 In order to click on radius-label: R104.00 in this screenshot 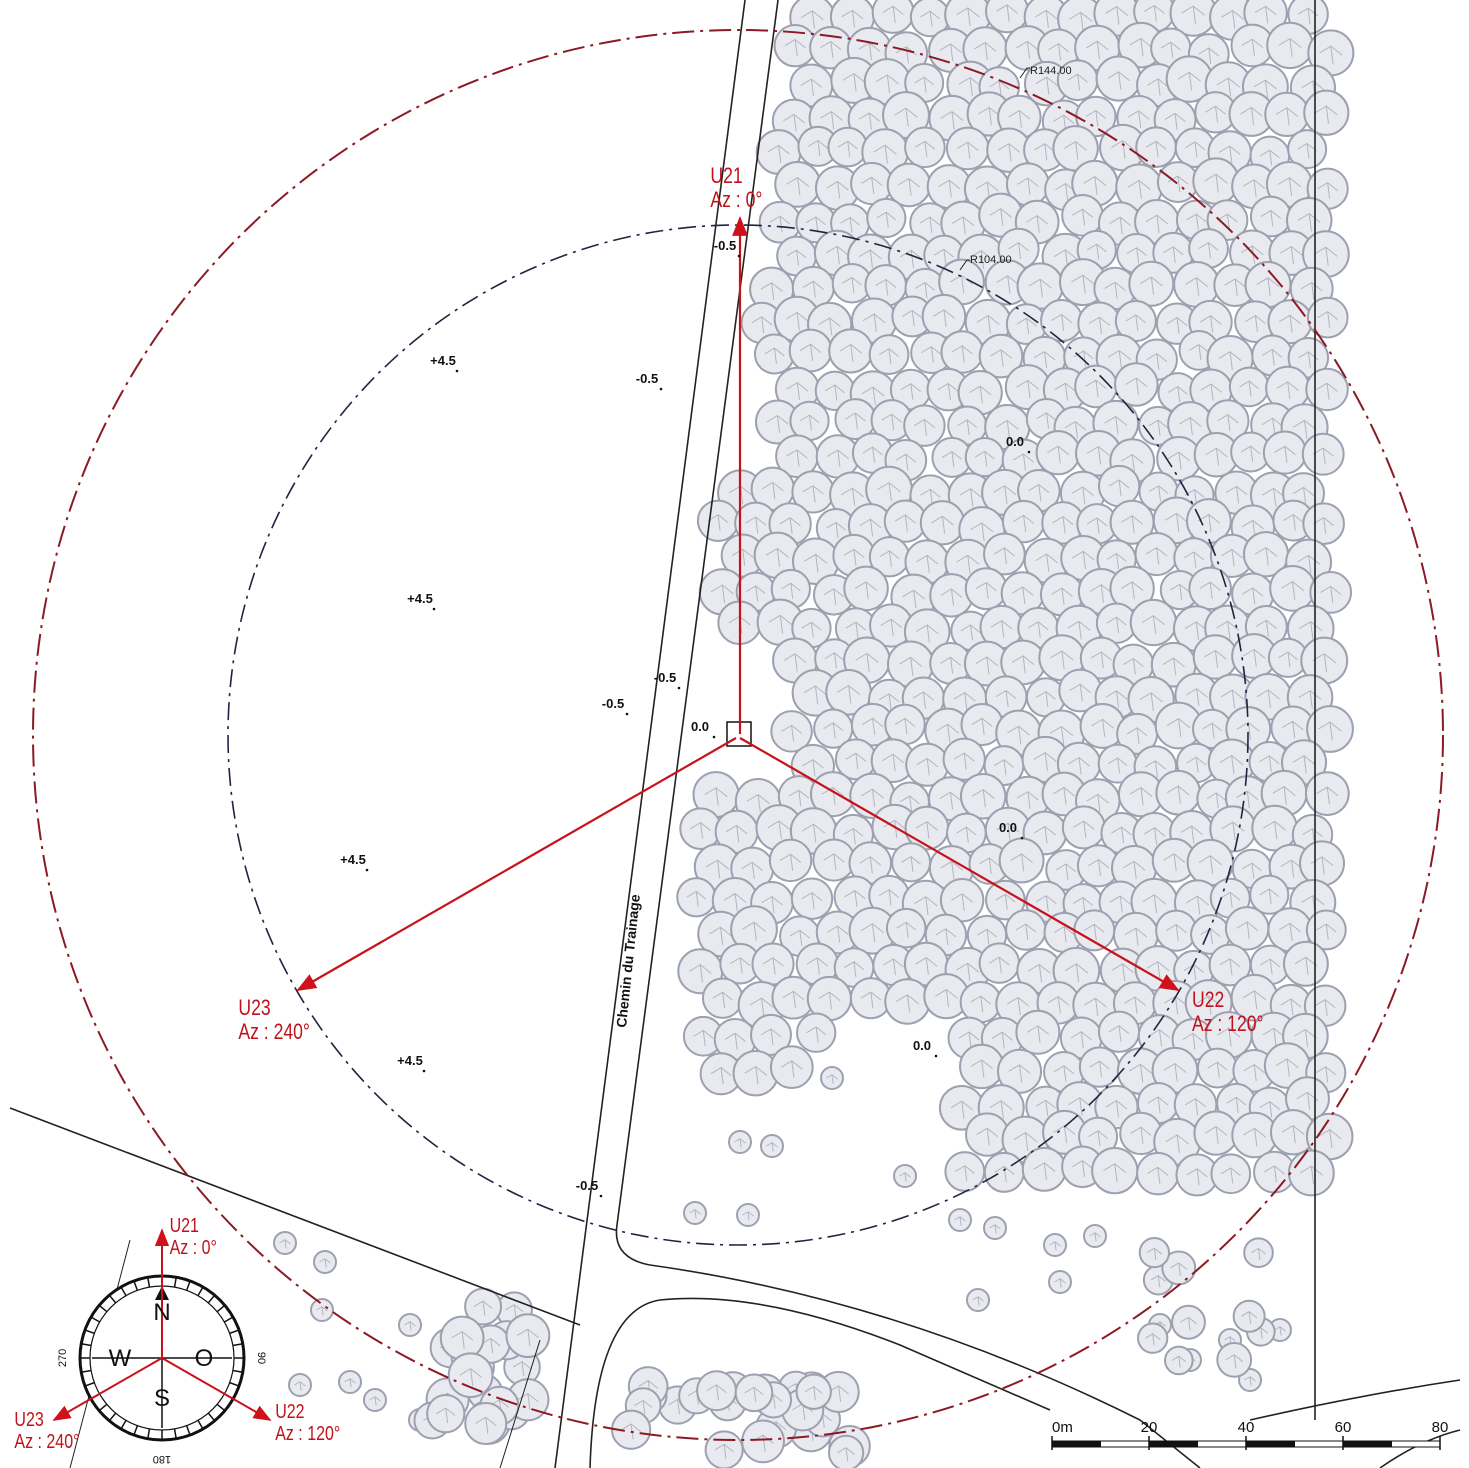, I will do `click(991, 260)`.